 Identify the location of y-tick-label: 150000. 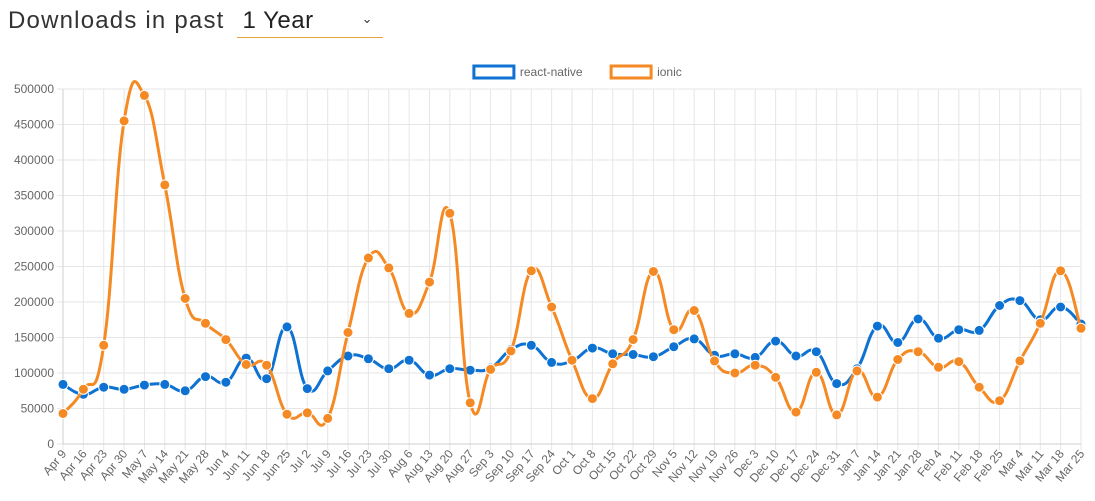
(34, 338).